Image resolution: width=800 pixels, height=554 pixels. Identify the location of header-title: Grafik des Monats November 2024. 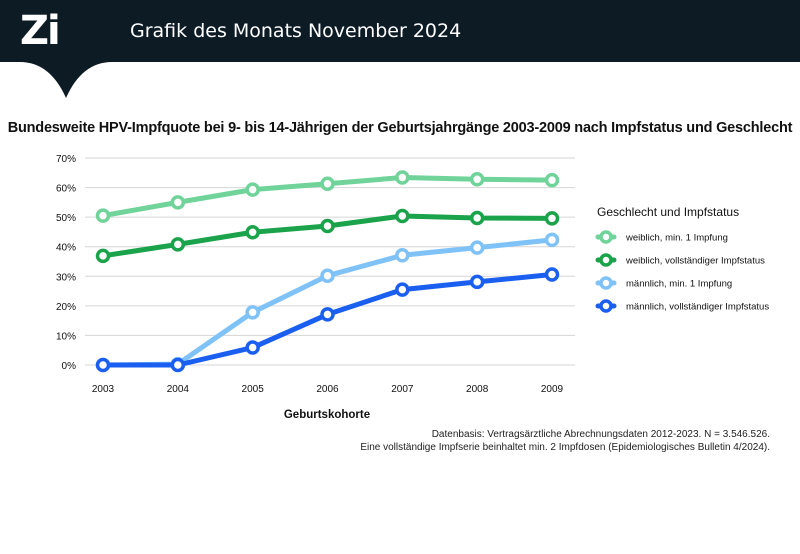
(296, 31).